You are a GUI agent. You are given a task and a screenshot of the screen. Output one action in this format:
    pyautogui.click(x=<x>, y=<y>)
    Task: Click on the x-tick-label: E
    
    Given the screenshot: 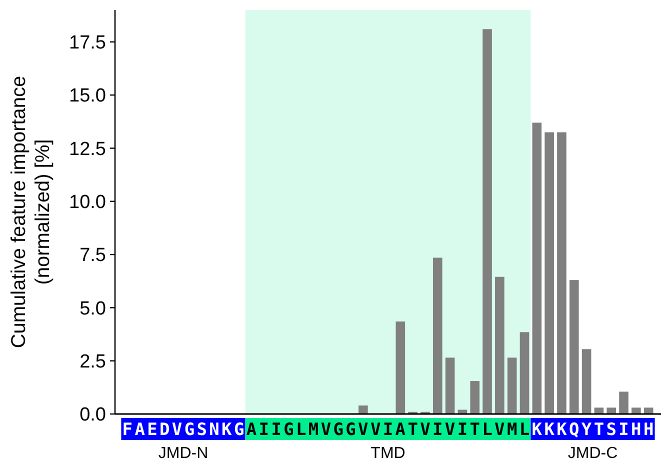 What is the action you would take?
    pyautogui.click(x=152, y=430)
    